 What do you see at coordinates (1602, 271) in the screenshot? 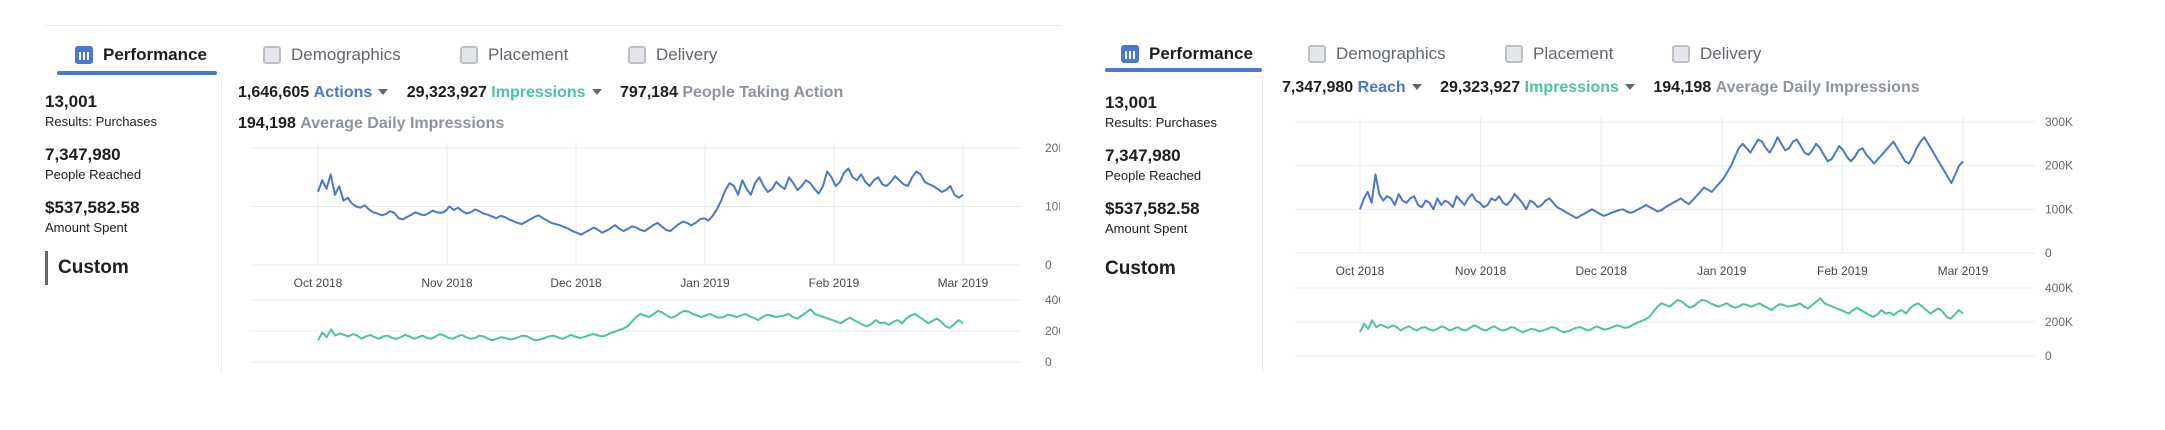
I see `x-tick-label: Dec 2018` at bounding box center [1602, 271].